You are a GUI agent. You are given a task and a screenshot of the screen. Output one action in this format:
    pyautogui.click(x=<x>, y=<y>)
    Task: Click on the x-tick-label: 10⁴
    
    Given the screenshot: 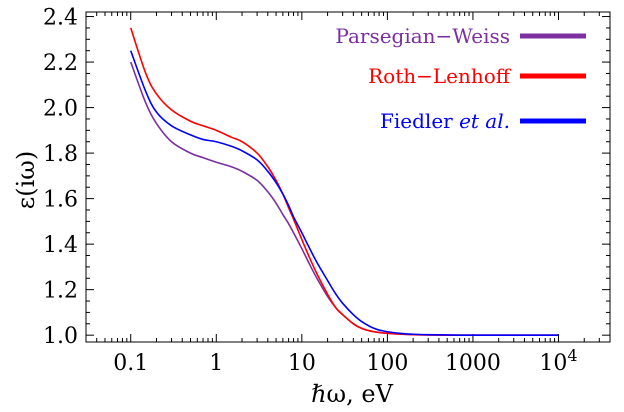 What is the action you would take?
    pyautogui.click(x=558, y=361)
    